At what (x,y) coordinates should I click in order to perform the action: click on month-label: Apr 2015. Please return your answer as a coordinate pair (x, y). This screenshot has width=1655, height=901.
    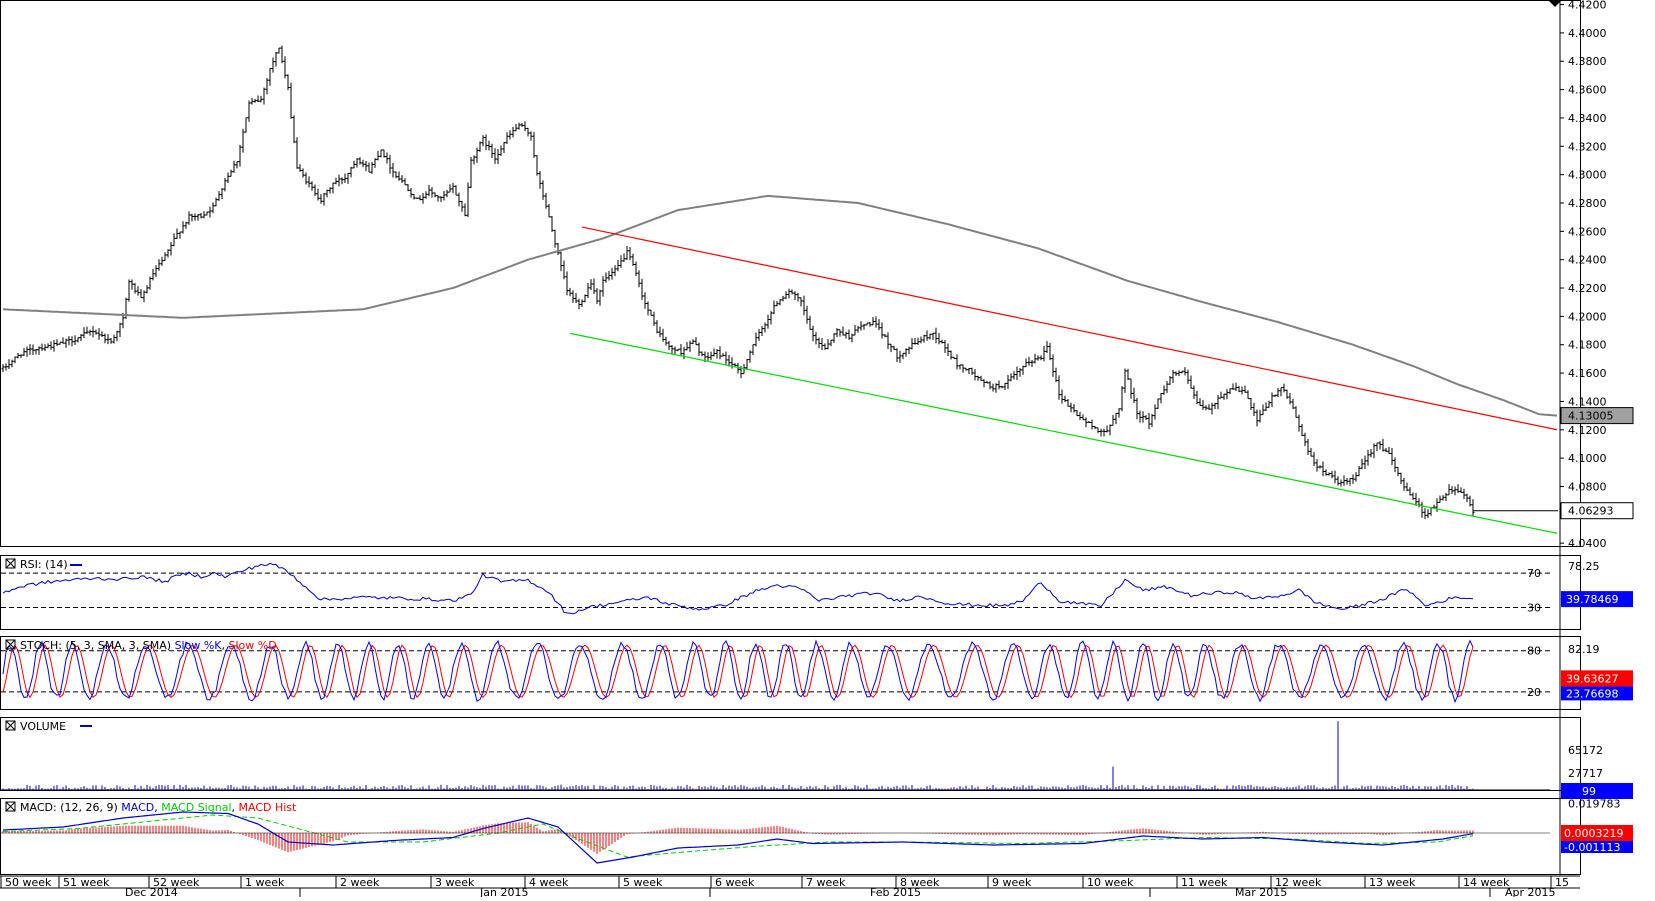
    Looking at the image, I should click on (1530, 891).